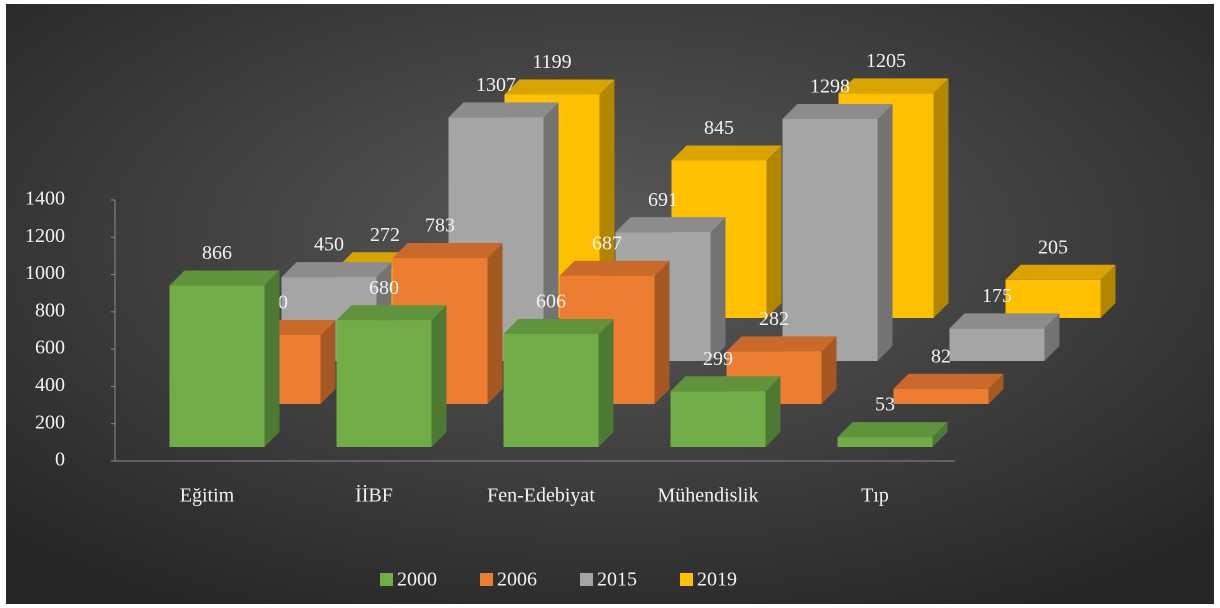 The width and height of the screenshot is (1220, 608). Describe the element at coordinates (417, 580) in the screenshot. I see `legend-label: 2000` at that location.